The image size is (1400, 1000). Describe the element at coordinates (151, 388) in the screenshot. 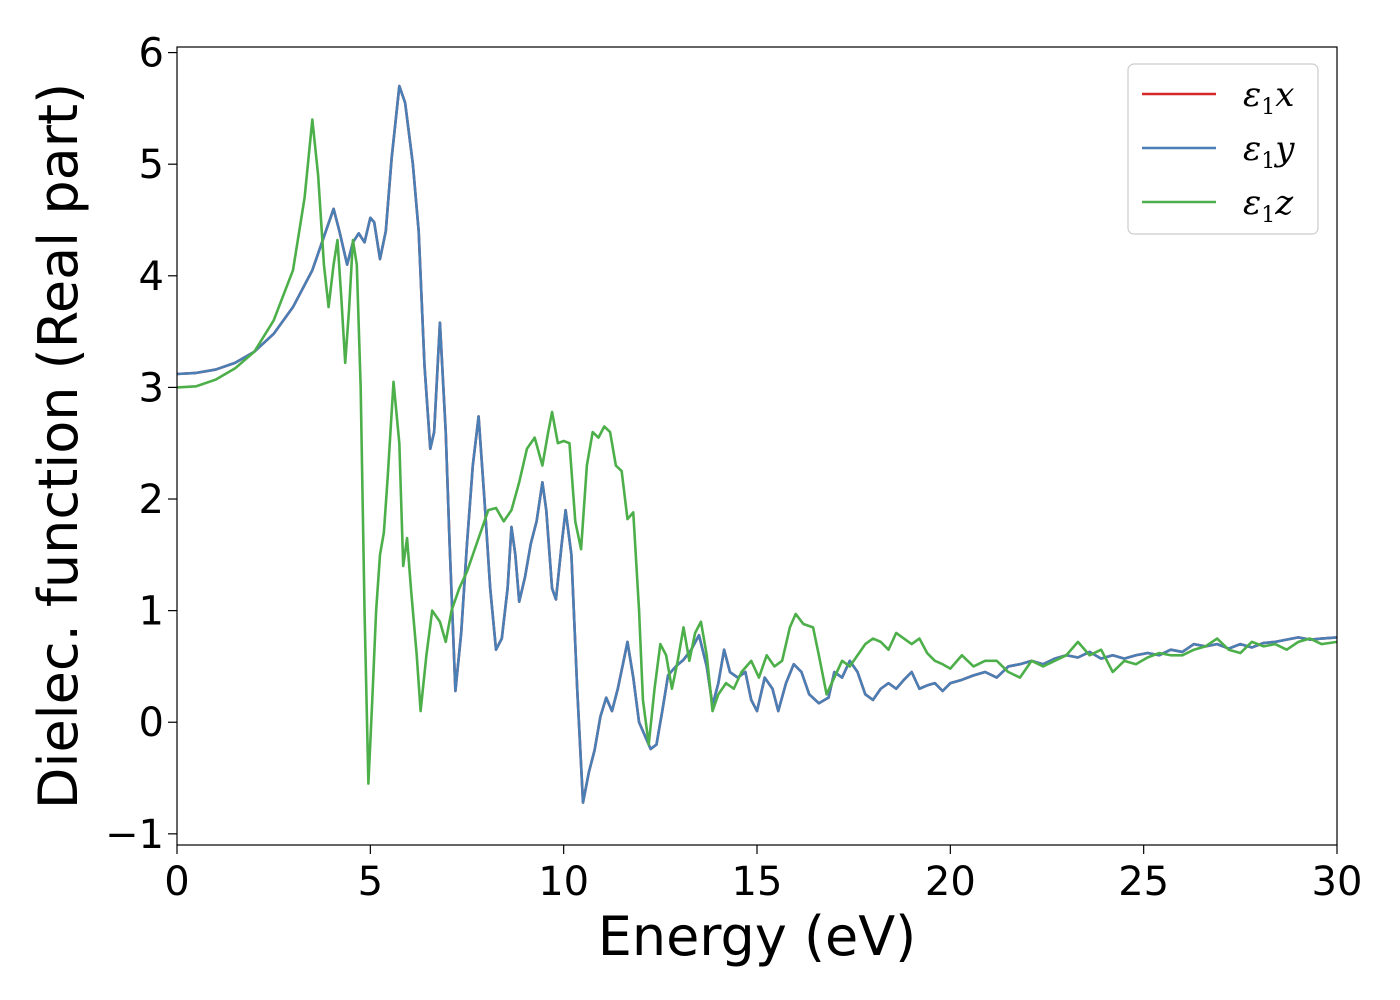

I see `y-tick-label: 3` at that location.